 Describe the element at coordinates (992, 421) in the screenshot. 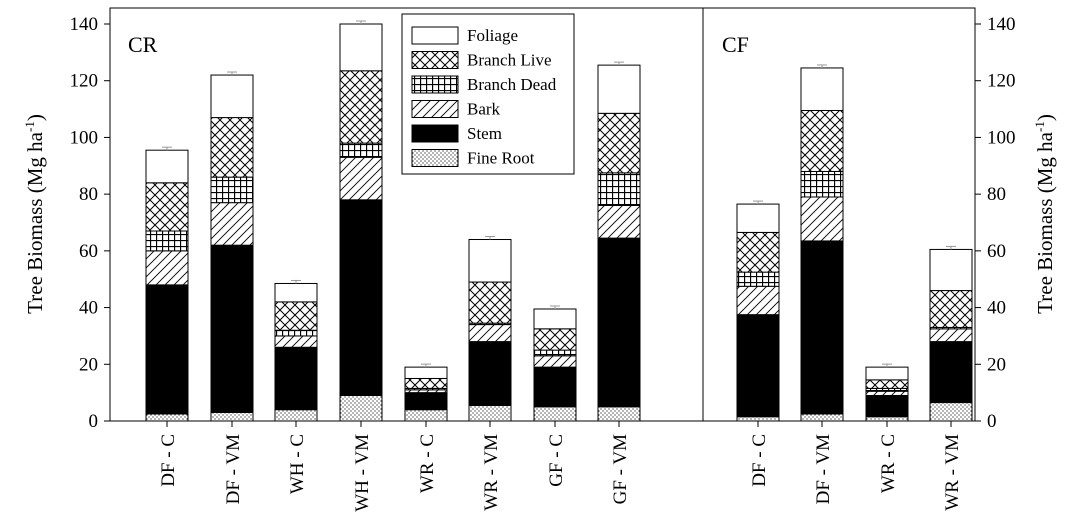

I see `y-tick-label-right: 0` at that location.